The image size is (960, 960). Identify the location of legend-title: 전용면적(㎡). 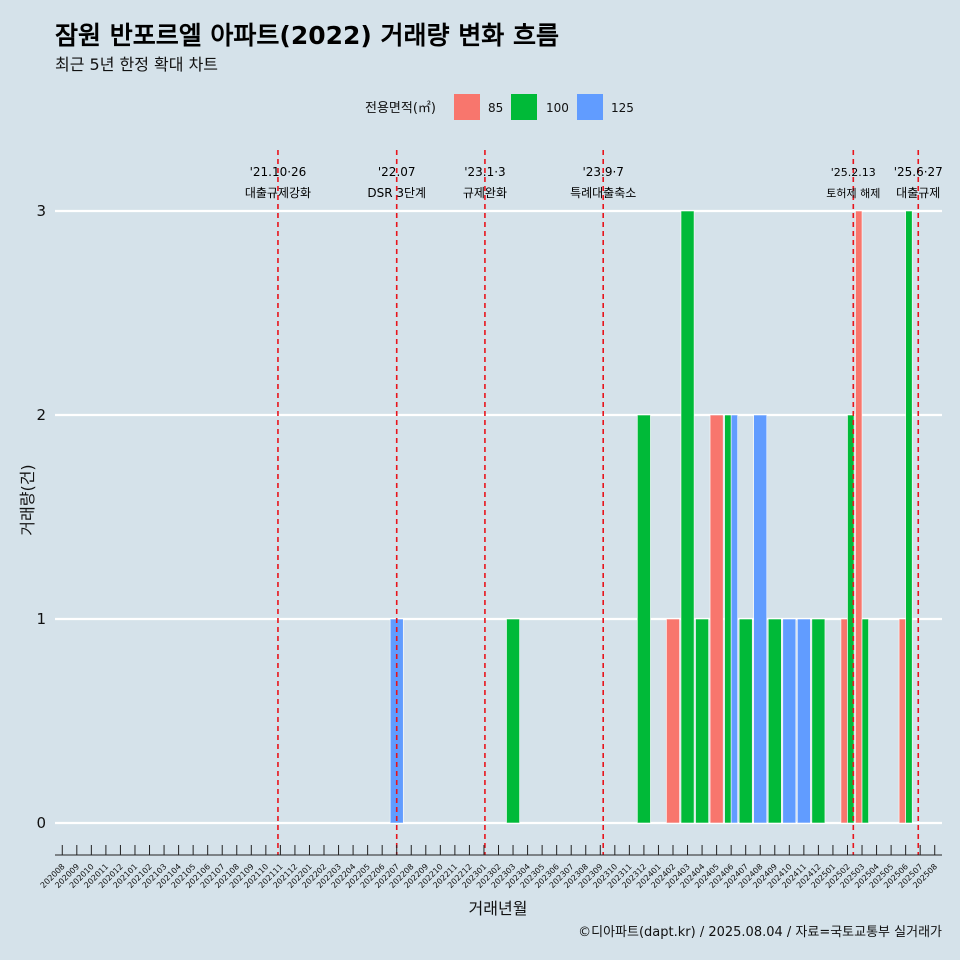
(400, 108).